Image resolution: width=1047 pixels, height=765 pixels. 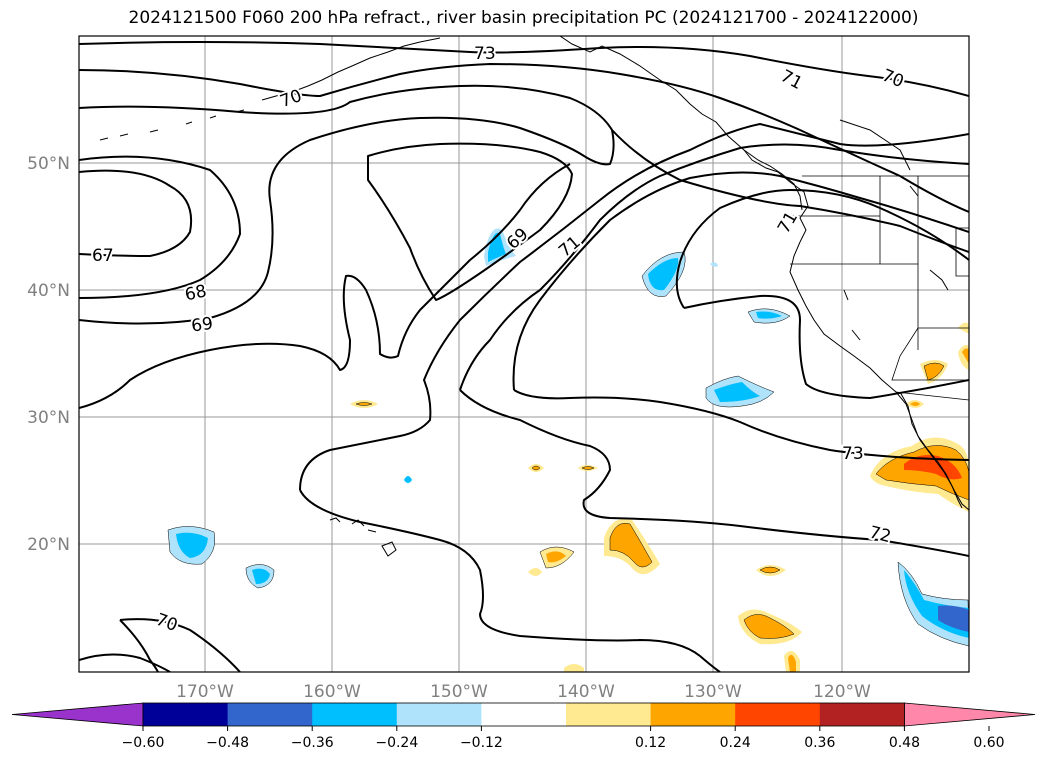 I want to click on colorbar-tick-label: 0.36, so click(x=819, y=743).